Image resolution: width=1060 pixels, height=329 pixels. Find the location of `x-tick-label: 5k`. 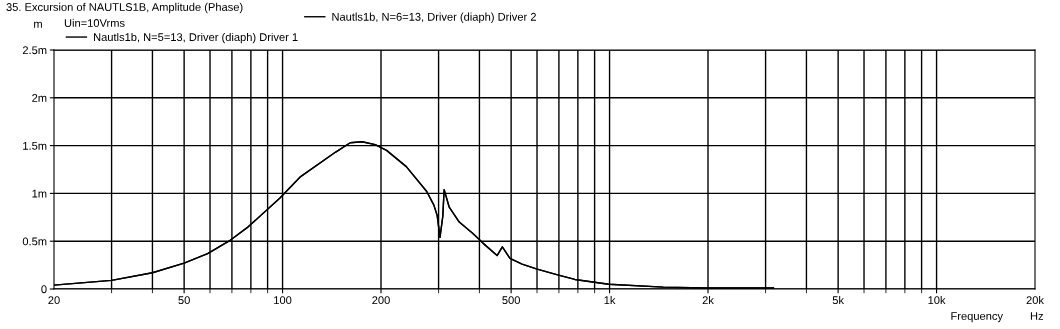

x-tick-label: 5k is located at coordinates (838, 300).